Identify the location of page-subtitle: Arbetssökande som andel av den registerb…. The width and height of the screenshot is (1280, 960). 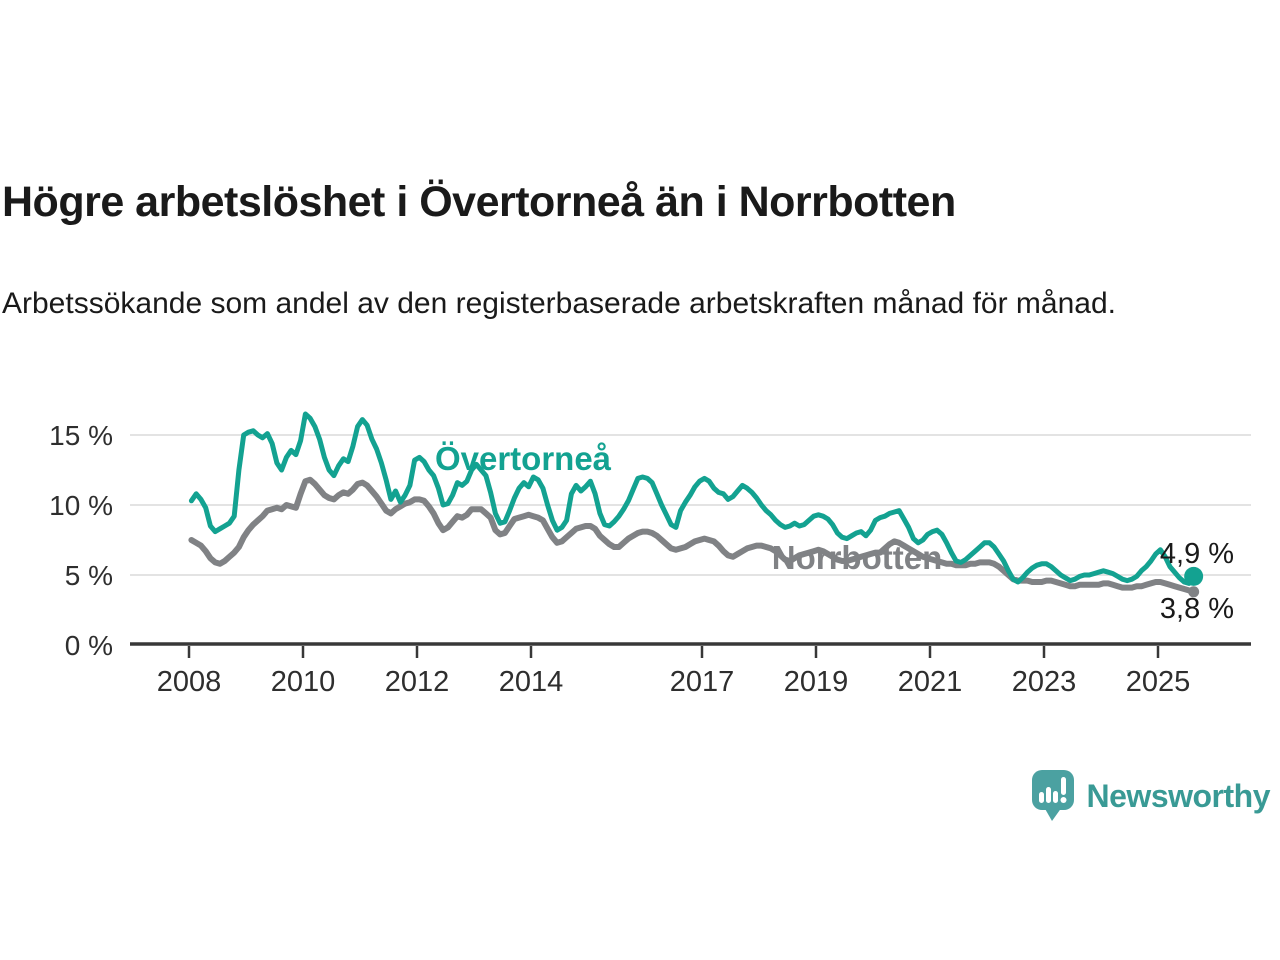
(559, 303).